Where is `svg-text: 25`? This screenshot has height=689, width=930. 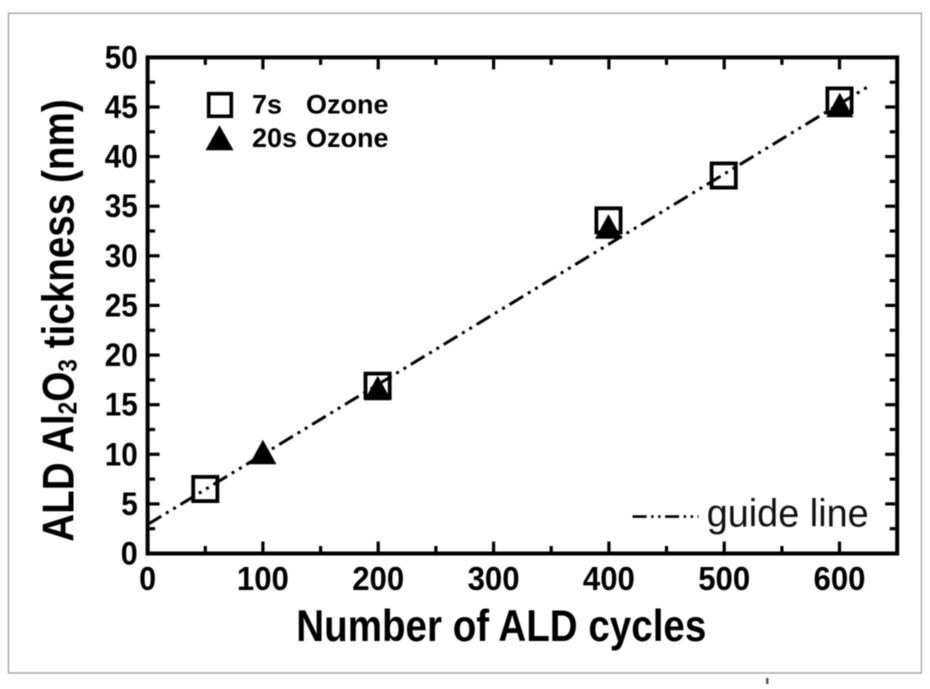
svg-text: 25 is located at coordinates (121, 305).